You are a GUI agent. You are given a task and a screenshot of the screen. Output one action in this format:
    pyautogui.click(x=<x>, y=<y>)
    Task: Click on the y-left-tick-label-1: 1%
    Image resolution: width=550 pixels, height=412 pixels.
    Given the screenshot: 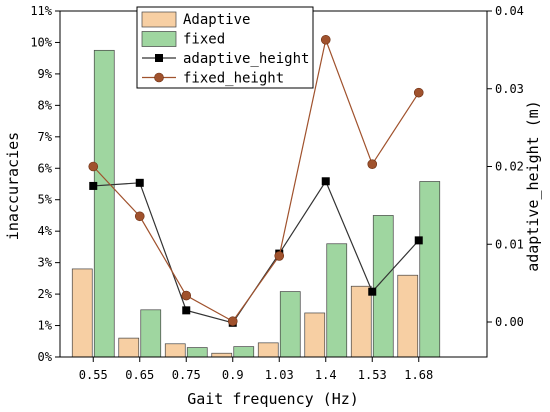 What is the action you would take?
    pyautogui.click(x=45, y=326)
    